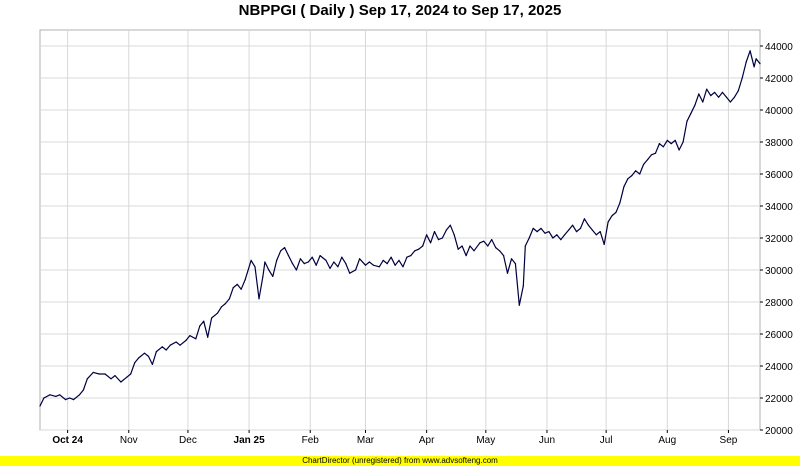 This screenshot has height=466, width=800. Describe the element at coordinates (366, 440) in the screenshot. I see `x-tick-label: Mar` at that location.